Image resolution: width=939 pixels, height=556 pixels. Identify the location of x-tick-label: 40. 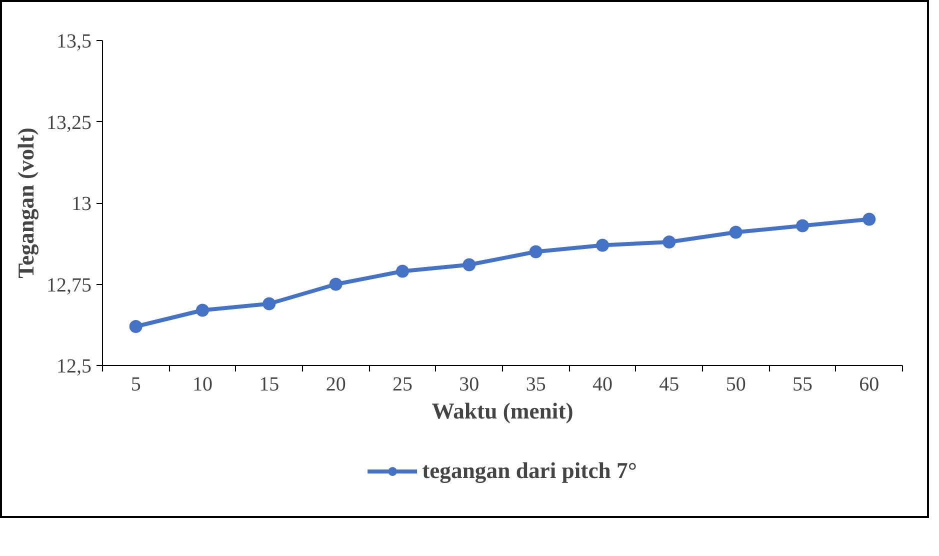
(602, 385).